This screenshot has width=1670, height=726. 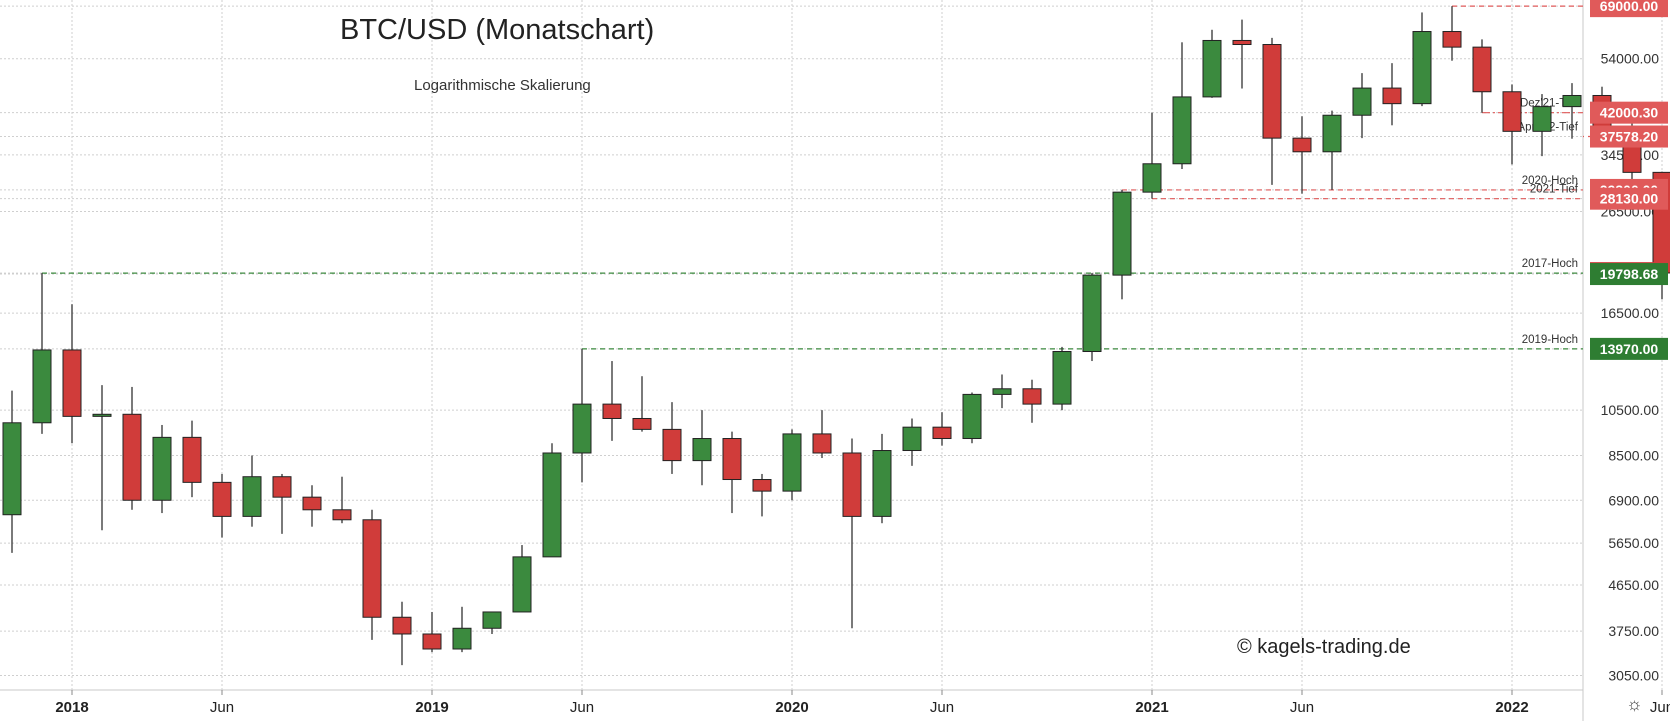 I want to click on y-tick-label: 5650.00, so click(x=1633, y=543).